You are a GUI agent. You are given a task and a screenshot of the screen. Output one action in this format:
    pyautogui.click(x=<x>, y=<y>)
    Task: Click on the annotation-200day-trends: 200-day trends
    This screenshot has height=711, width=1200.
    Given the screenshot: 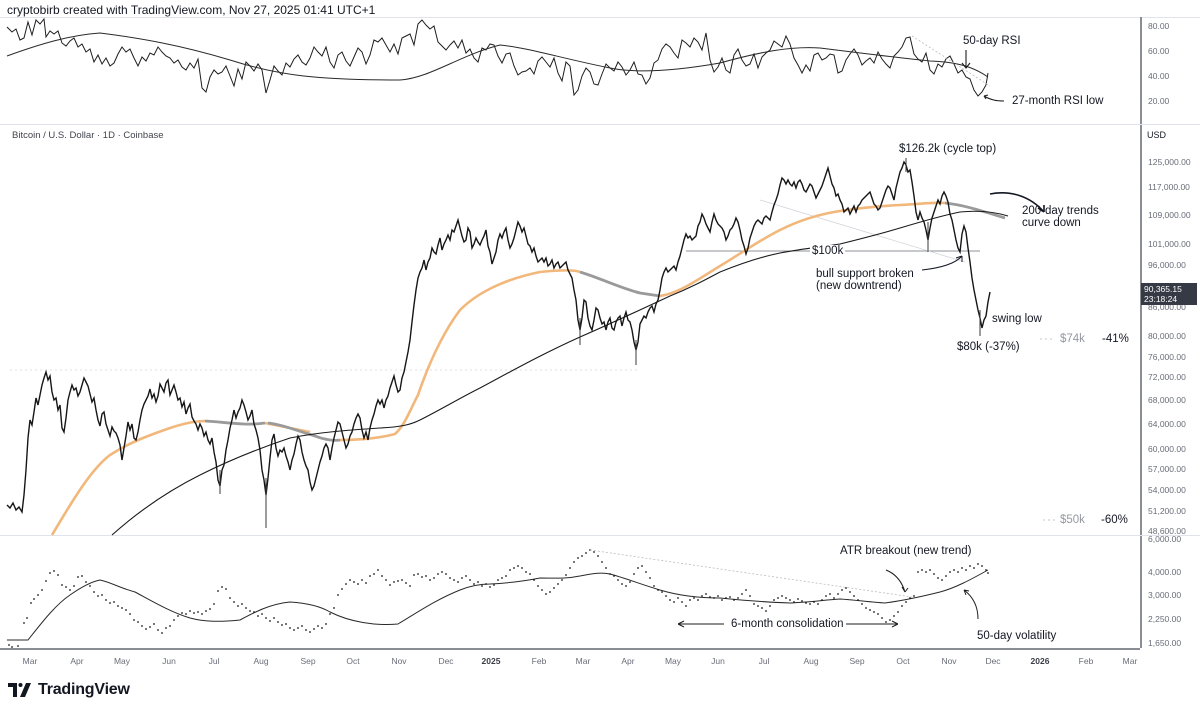 What is the action you would take?
    pyautogui.click(x=1060, y=211)
    